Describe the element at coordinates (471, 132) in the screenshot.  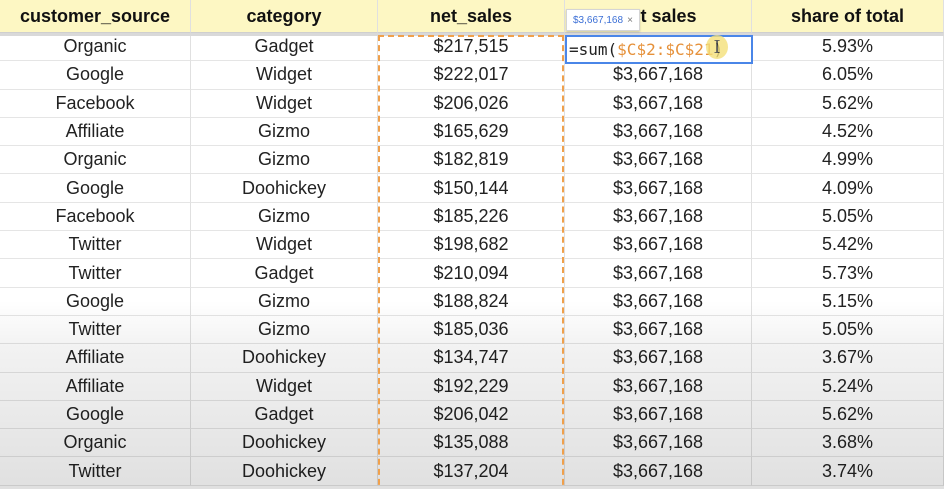
I see `cell-net-sales: $165,629` at that location.